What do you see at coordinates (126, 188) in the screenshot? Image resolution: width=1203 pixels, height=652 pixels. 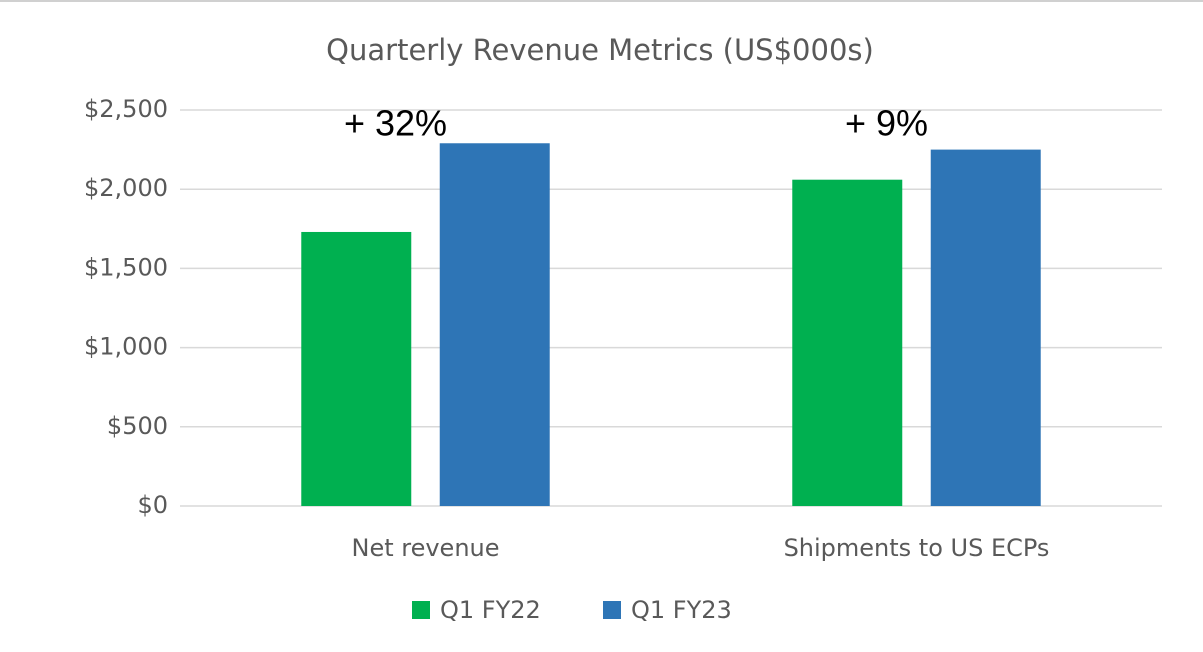 I see `y-tick-label: $2,000` at bounding box center [126, 188].